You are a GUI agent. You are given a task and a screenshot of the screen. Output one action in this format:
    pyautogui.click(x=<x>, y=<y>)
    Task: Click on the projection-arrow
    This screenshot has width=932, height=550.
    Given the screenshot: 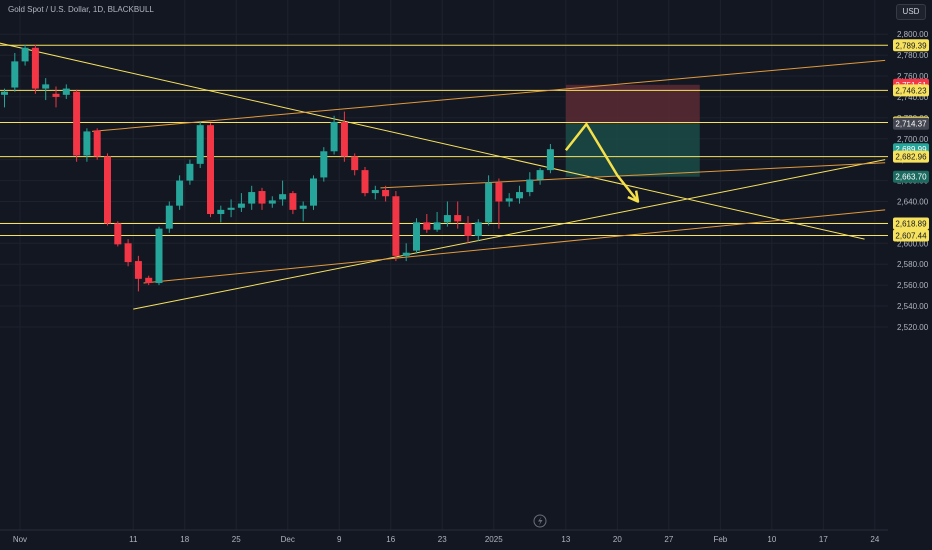 What is the action you would take?
    pyautogui.click(x=602, y=162)
    